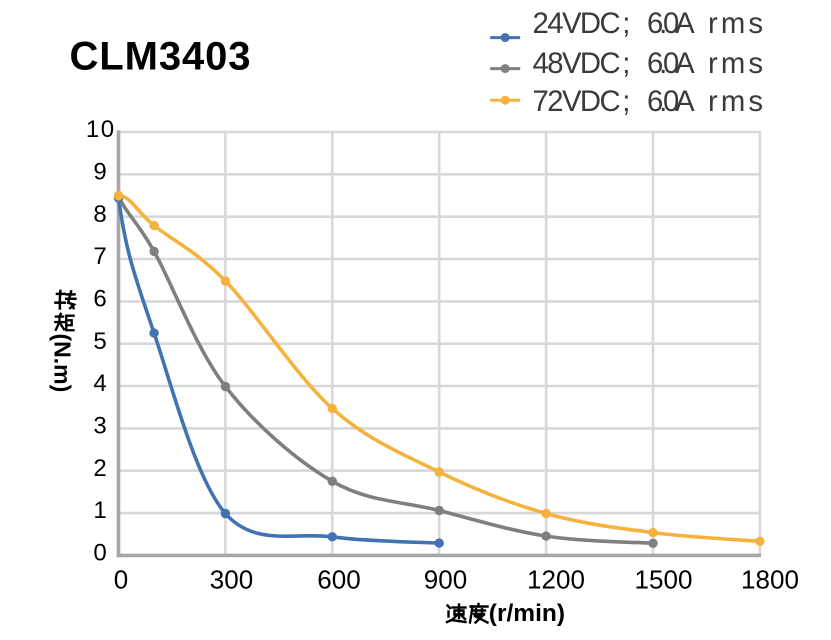 The height and width of the screenshot is (640, 831). What do you see at coordinates (664, 580) in the screenshot?
I see `svg-text: 1500` at bounding box center [664, 580].